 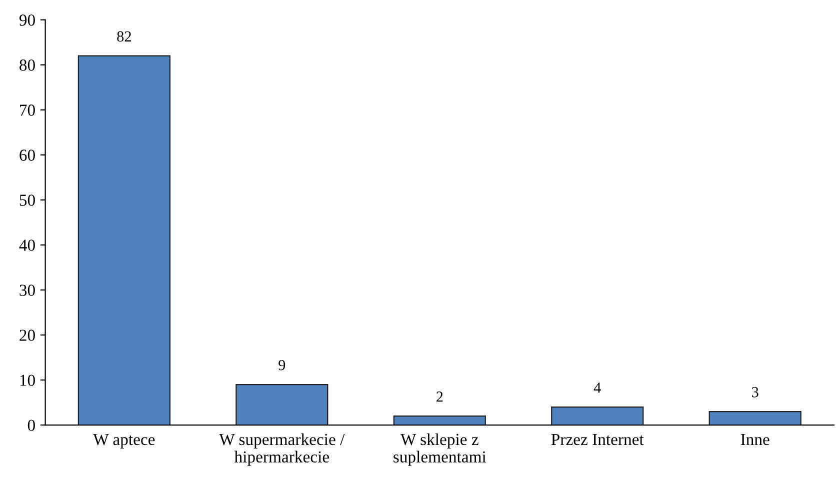 I want to click on x-tick-label: Inne, so click(x=755, y=440).